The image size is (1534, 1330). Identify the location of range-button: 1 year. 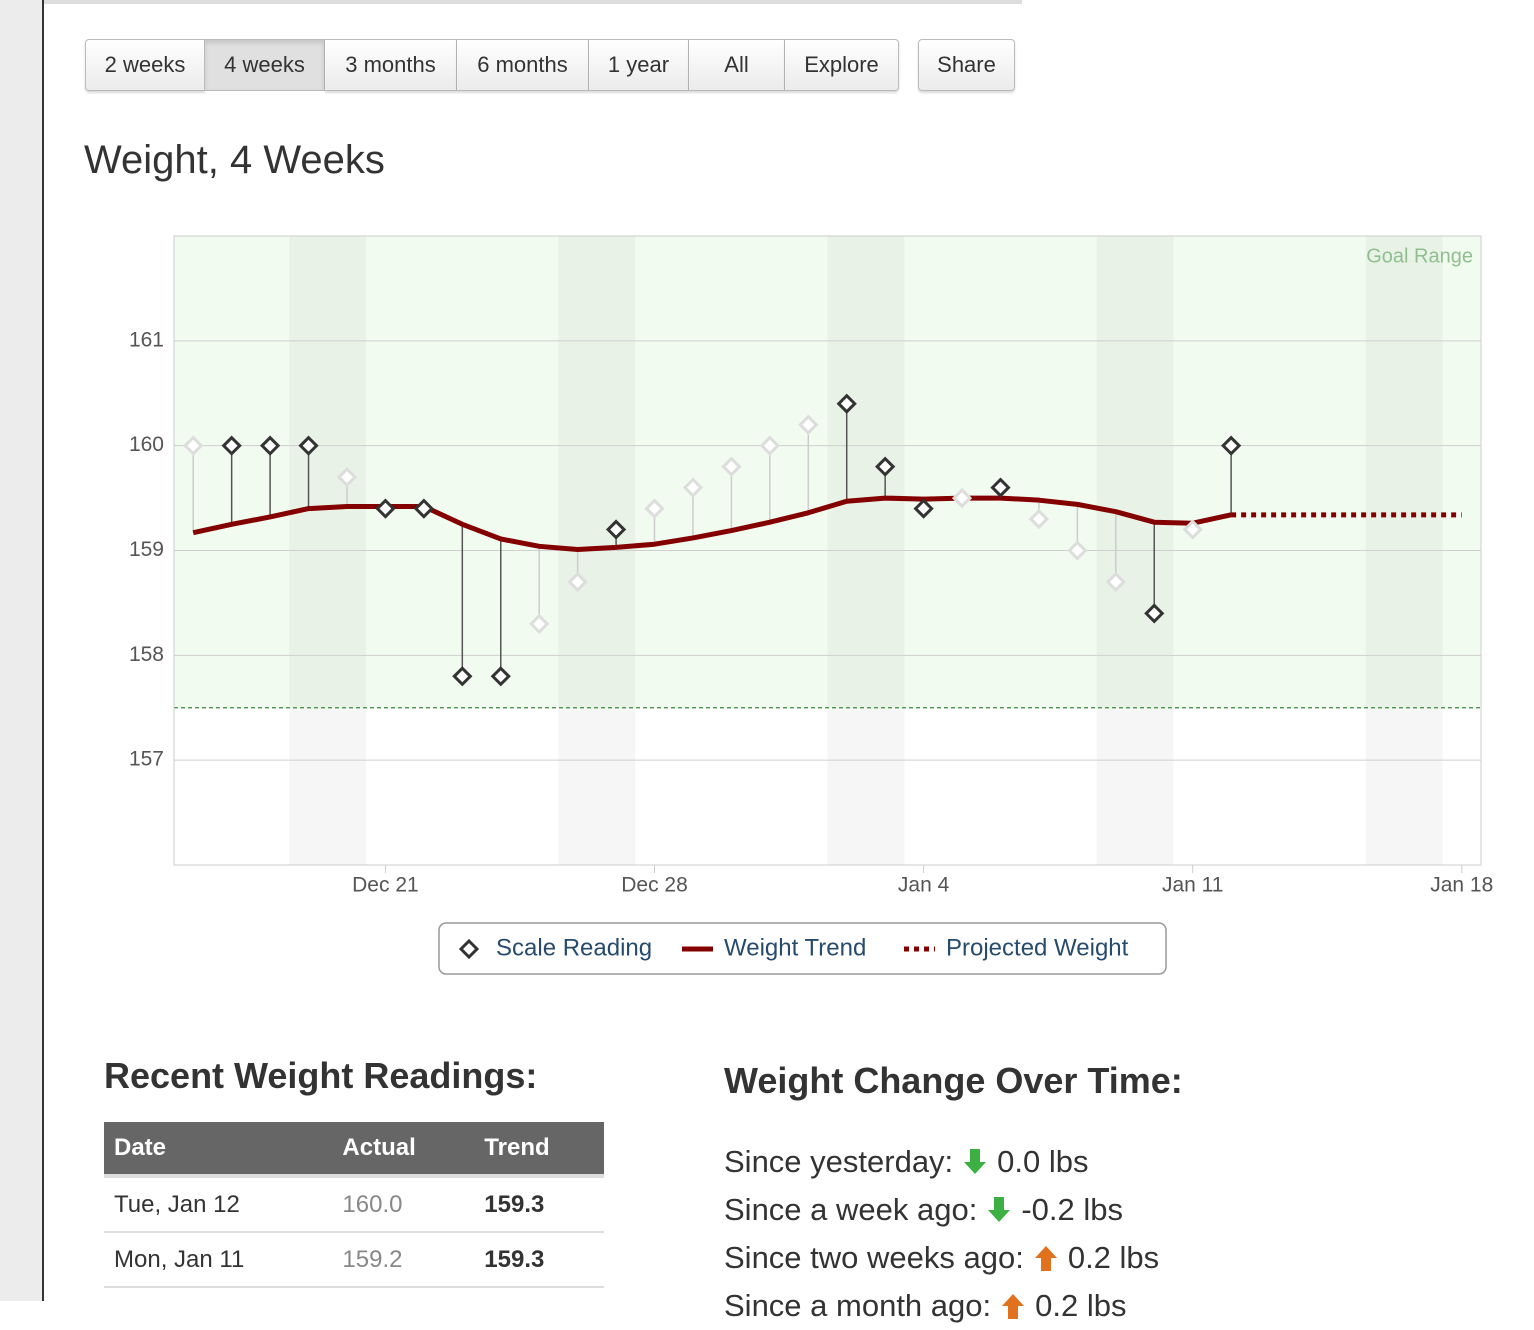
(639, 65).